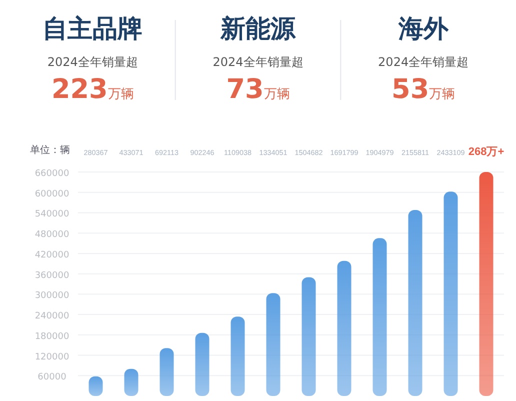  What do you see at coordinates (50, 150) in the screenshot?
I see `y-axis-title: 单位：辆` at bounding box center [50, 150].